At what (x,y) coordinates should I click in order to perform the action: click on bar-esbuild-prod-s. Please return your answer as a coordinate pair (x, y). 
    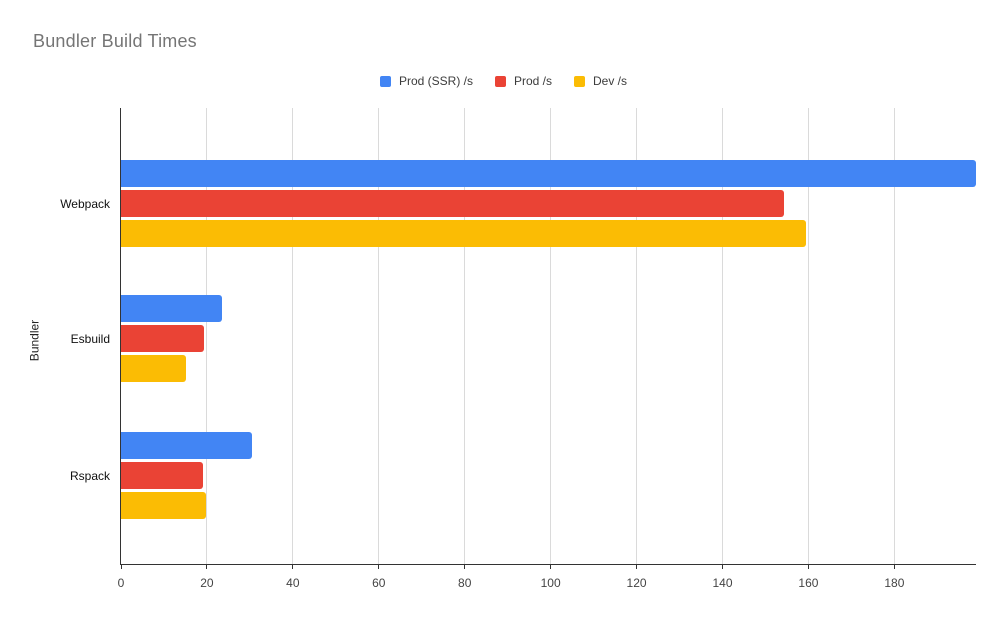
    Looking at the image, I should click on (162, 338).